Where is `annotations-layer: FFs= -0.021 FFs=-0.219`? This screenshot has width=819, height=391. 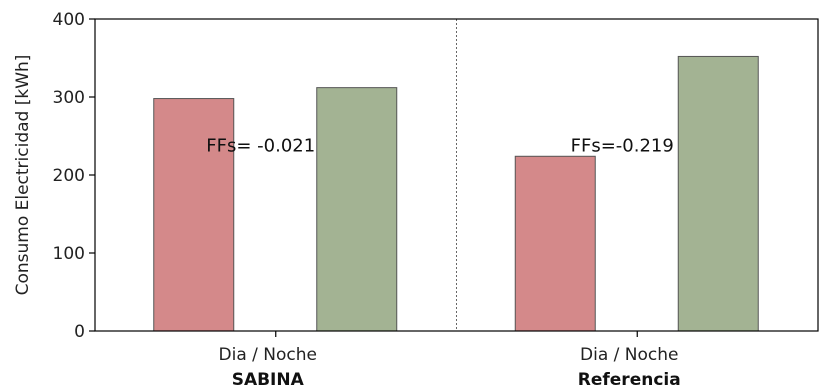 annotations-layer: FFs= -0.021 FFs=-0.219 is located at coordinates (440, 145).